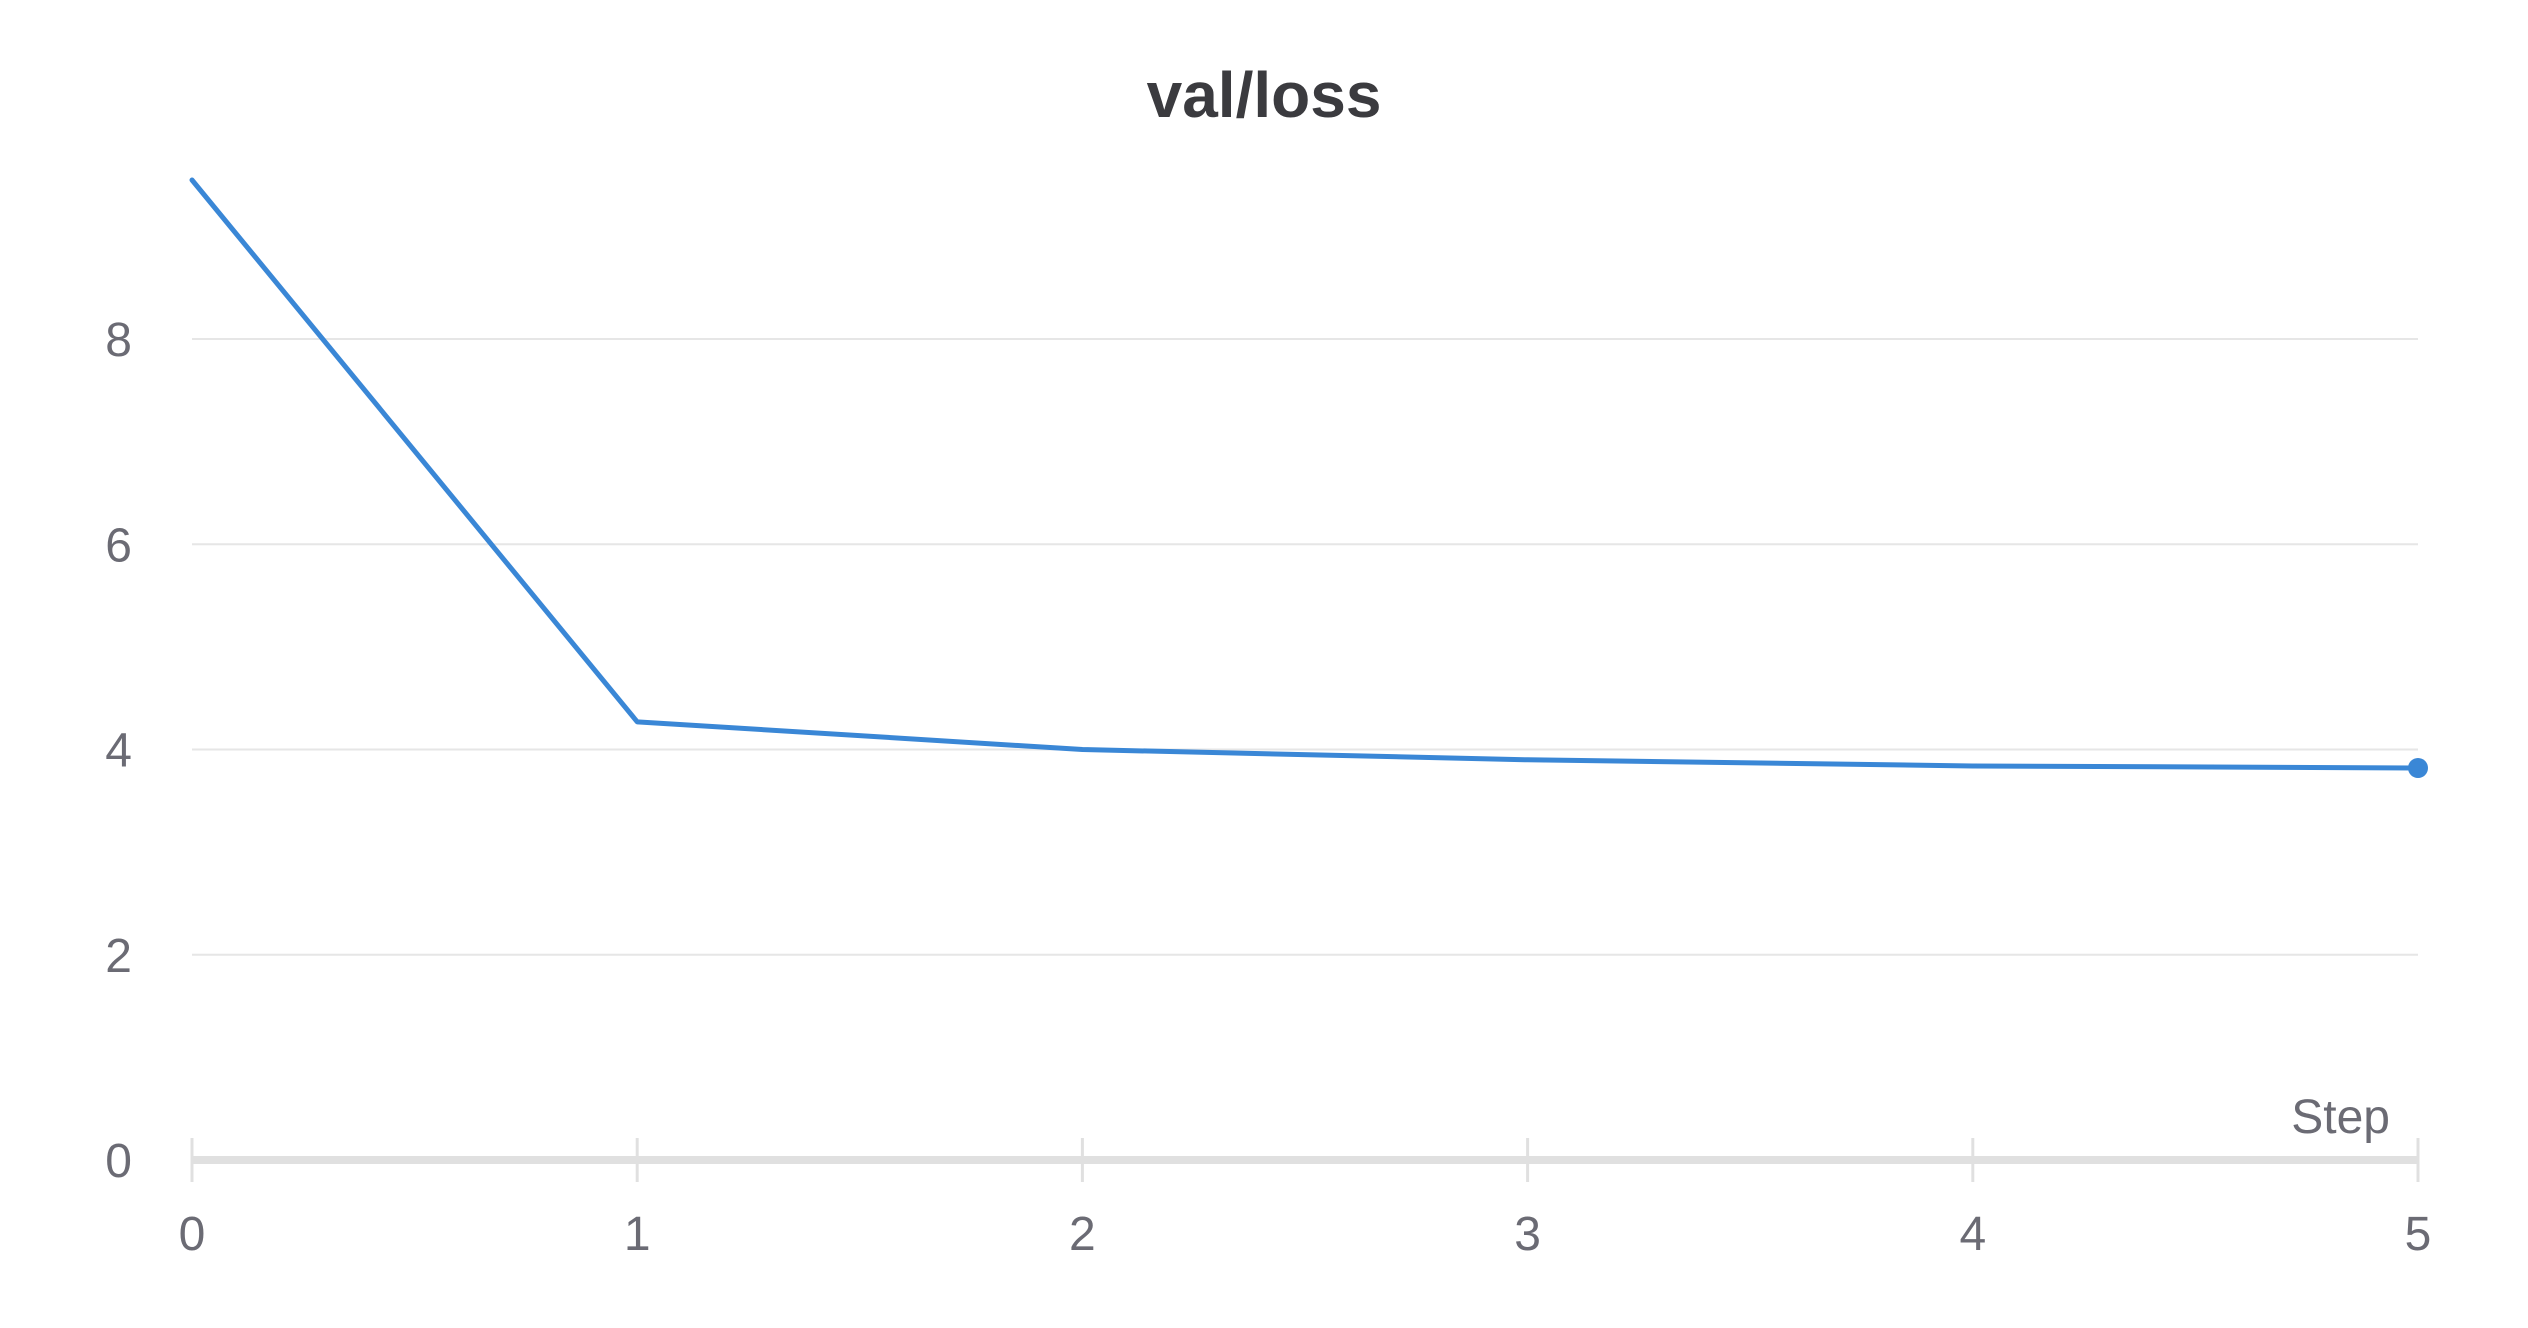 The height and width of the screenshot is (1328, 2528). What do you see at coordinates (2418, 768) in the screenshot?
I see `series-endpoint-marker` at bounding box center [2418, 768].